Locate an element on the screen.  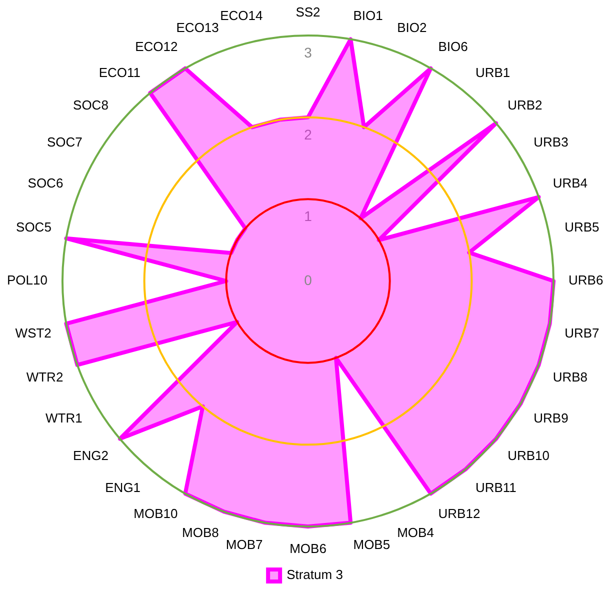
spoke-label: WST2 is located at coordinates (33, 333).